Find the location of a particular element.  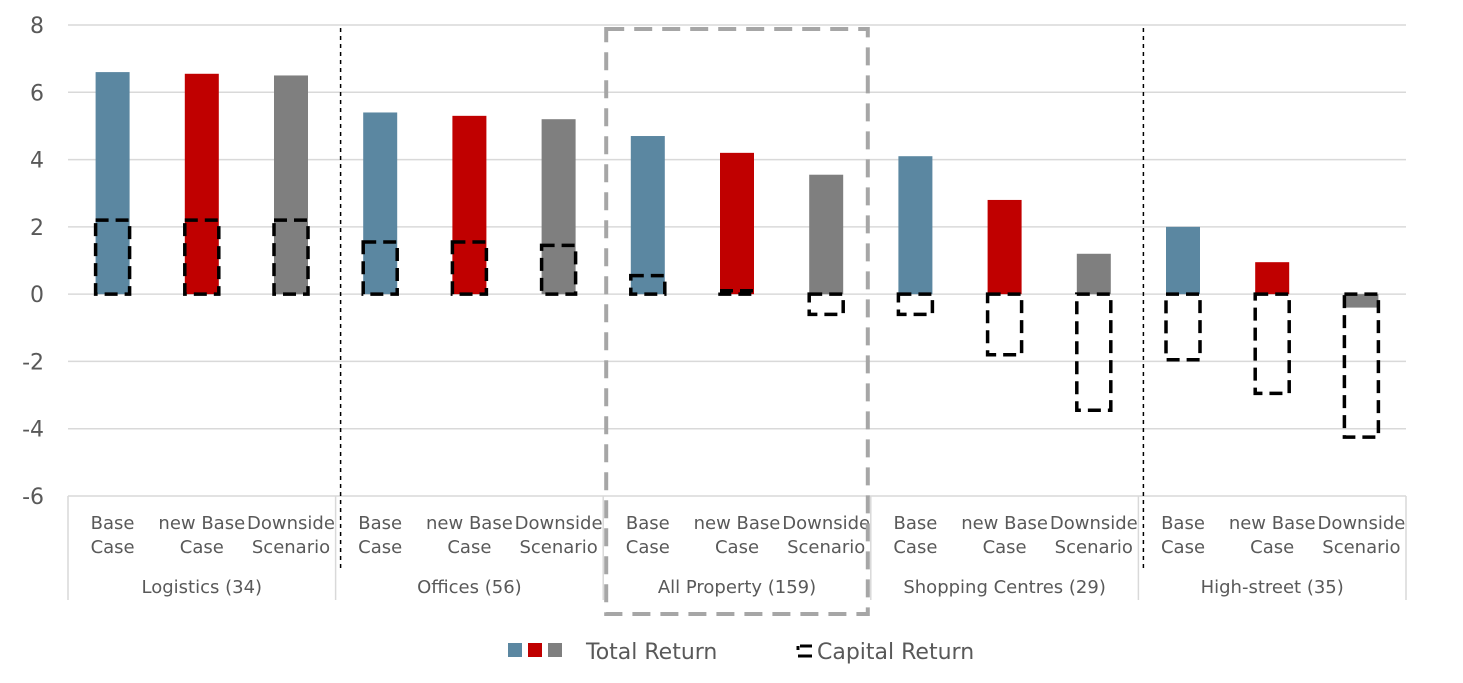

legend: Total Return Capital Return is located at coordinates (741, 652).